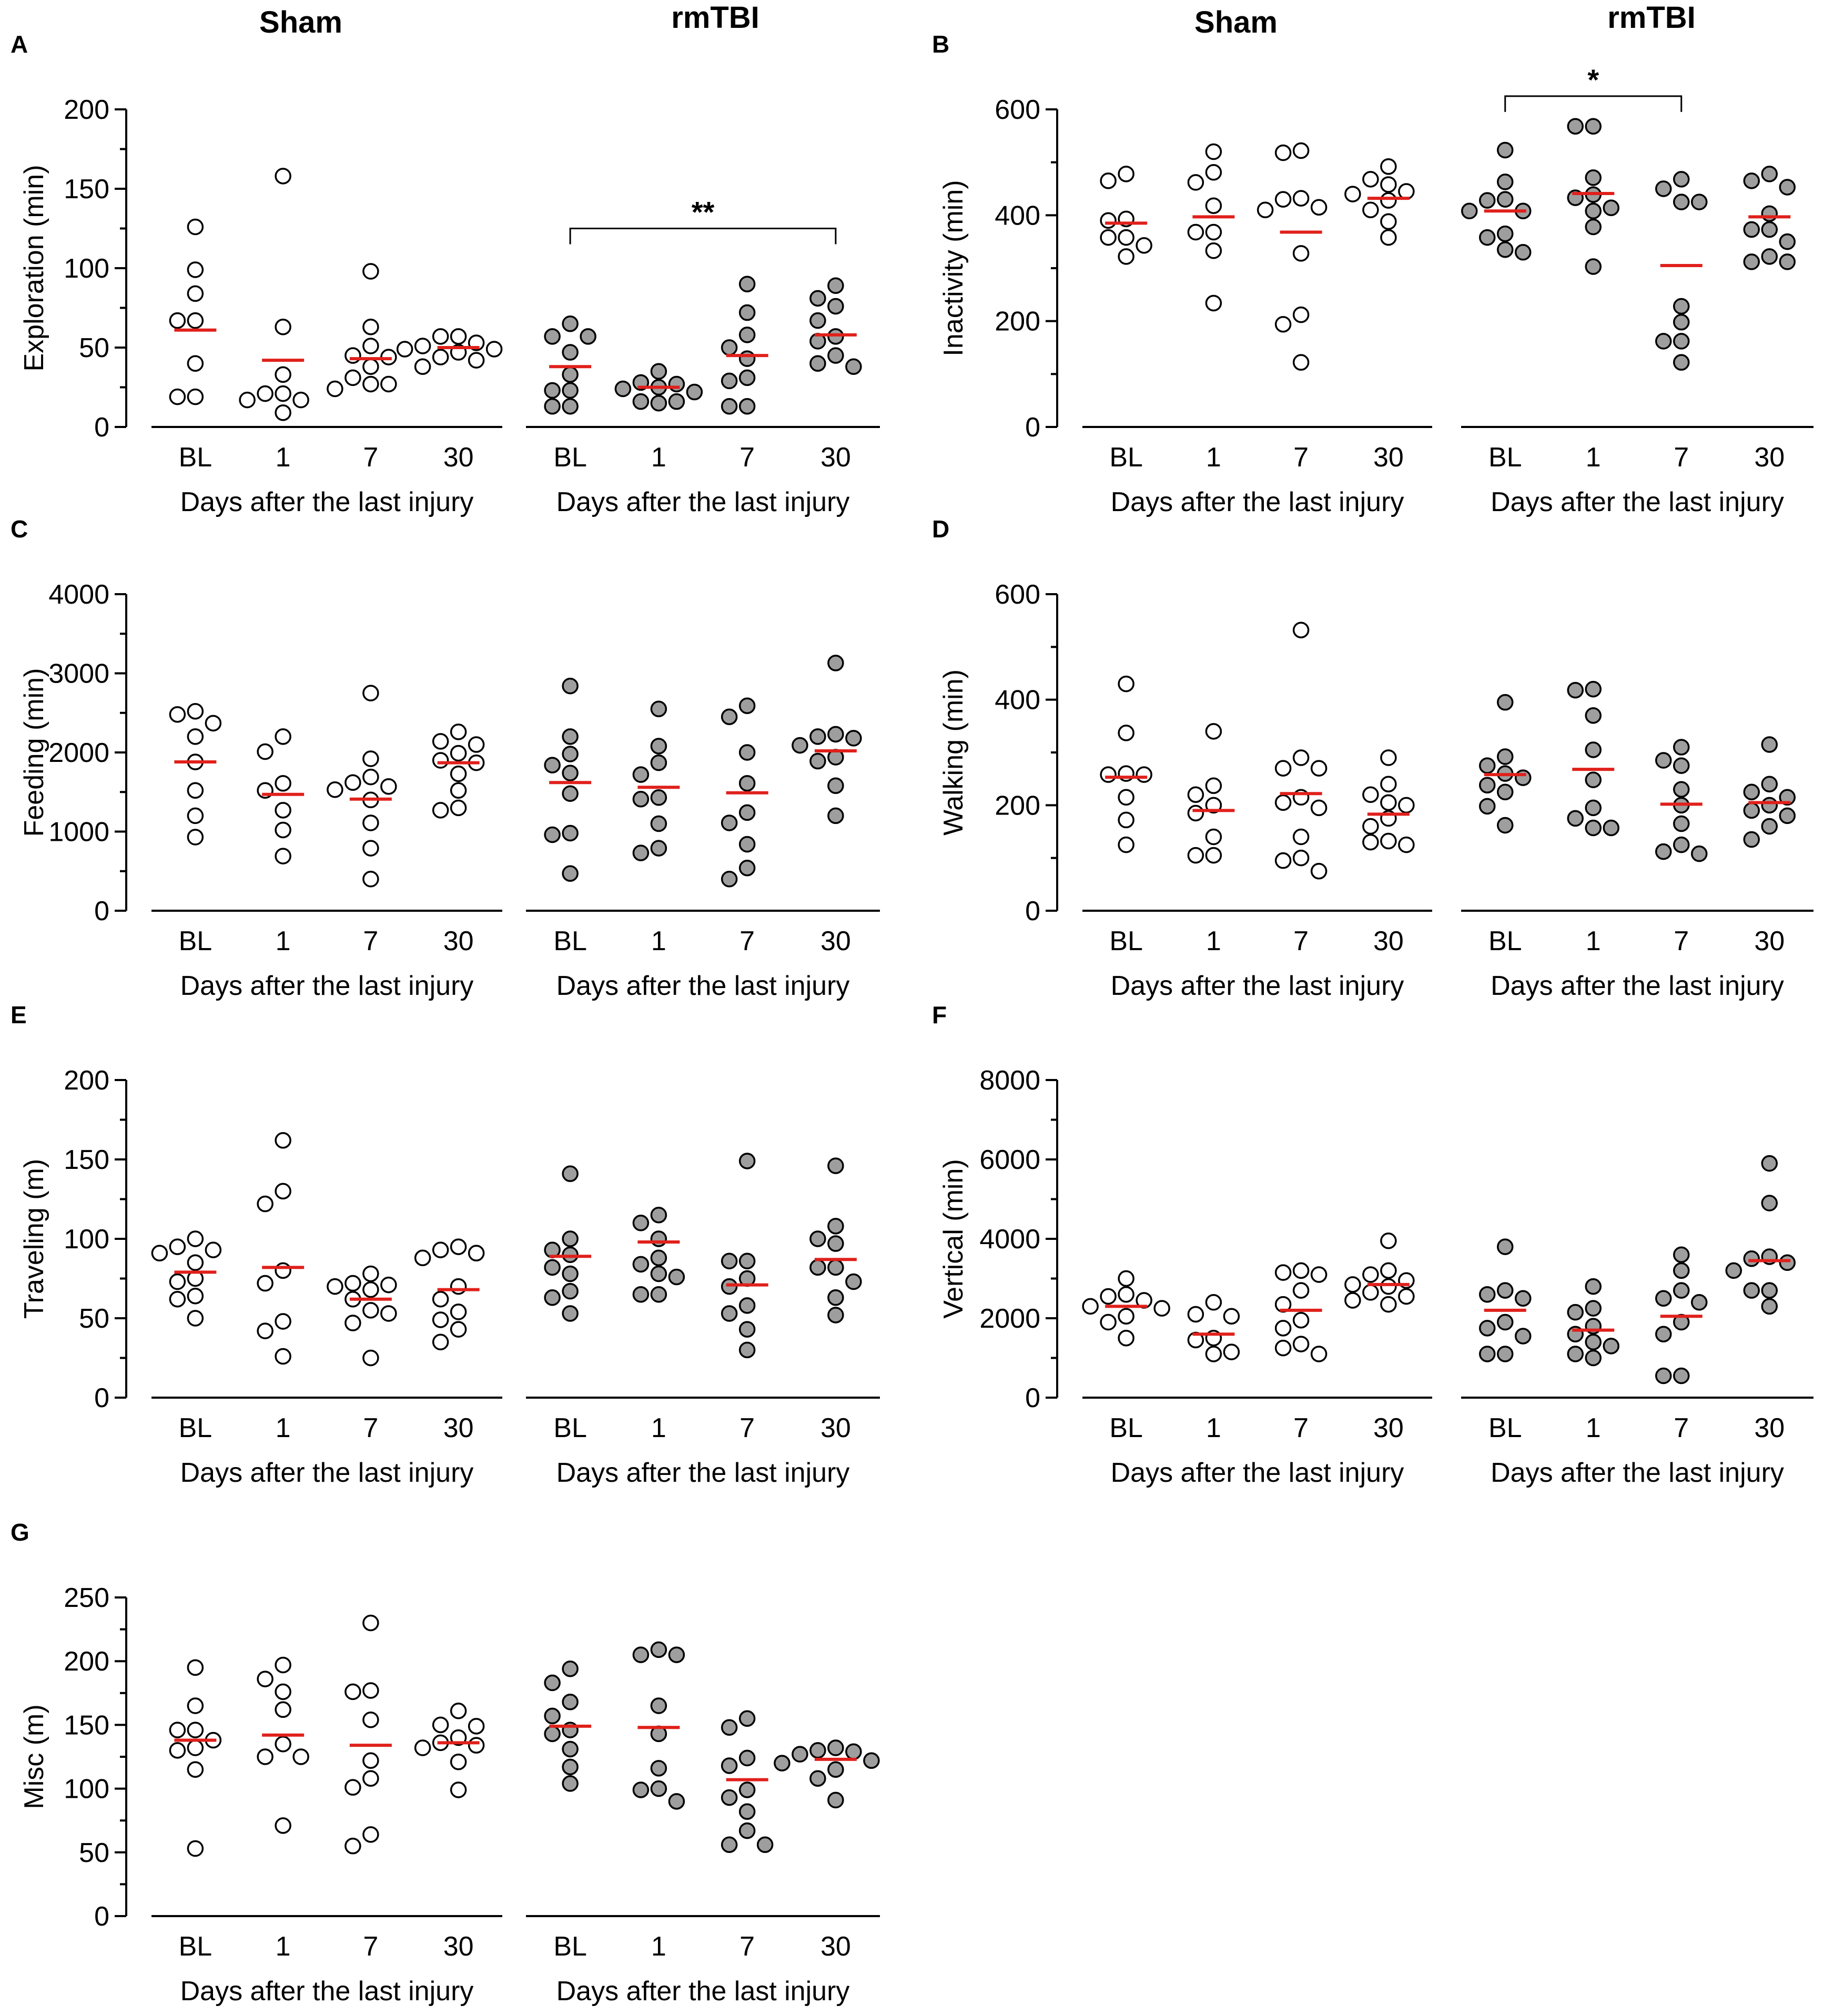 This screenshot has width=1844, height=2016. Describe the element at coordinates (86, 110) in the screenshot. I see `y-tick-label: 200` at that location.